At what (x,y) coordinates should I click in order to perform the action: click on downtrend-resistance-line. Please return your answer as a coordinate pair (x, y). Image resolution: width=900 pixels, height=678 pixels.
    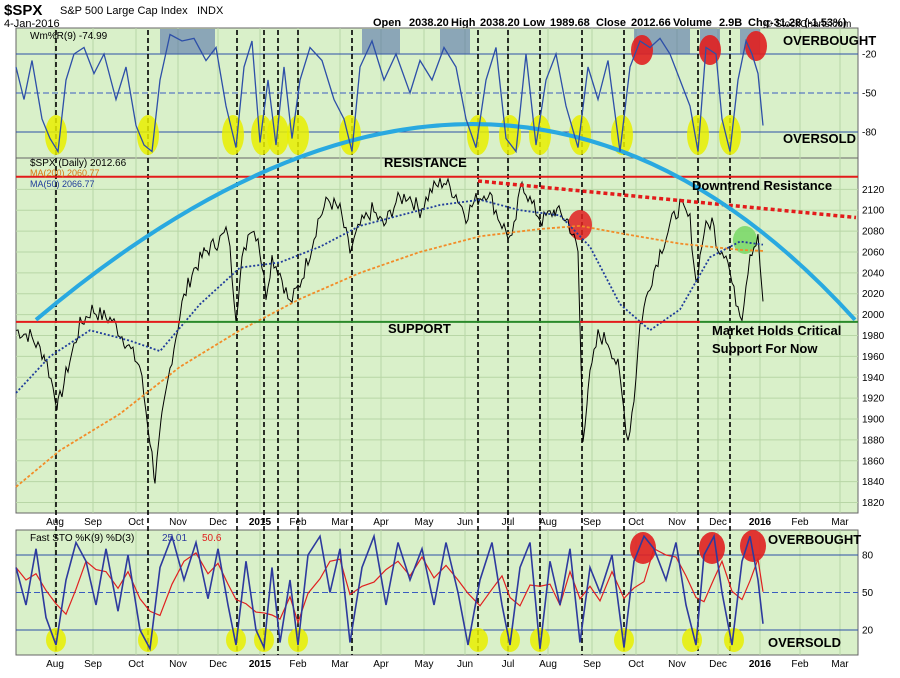
    Looking at the image, I should click on (667, 199).